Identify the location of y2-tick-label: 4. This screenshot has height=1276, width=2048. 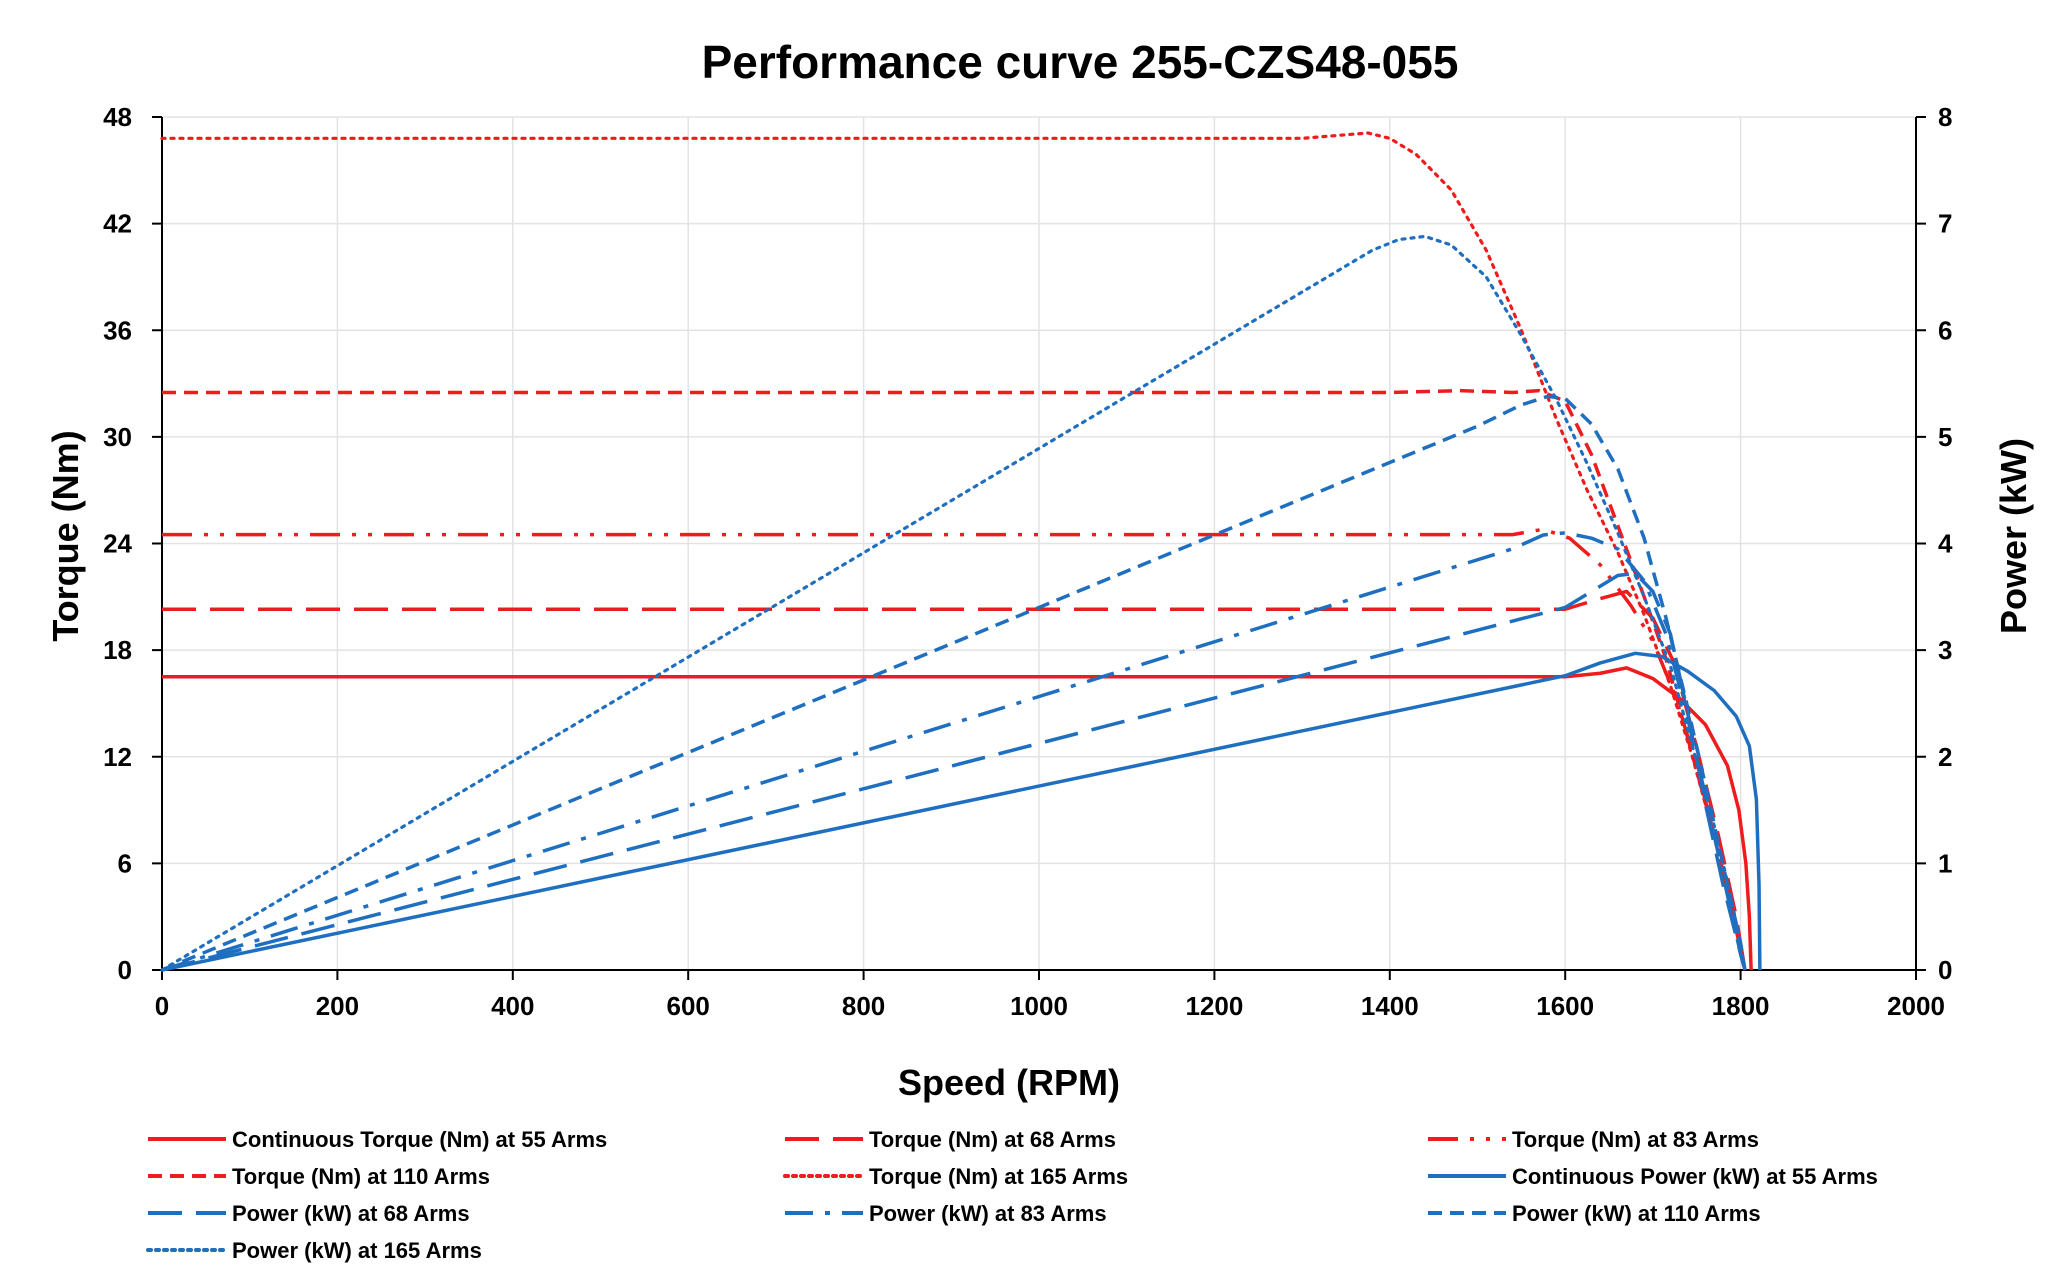
(1945, 544).